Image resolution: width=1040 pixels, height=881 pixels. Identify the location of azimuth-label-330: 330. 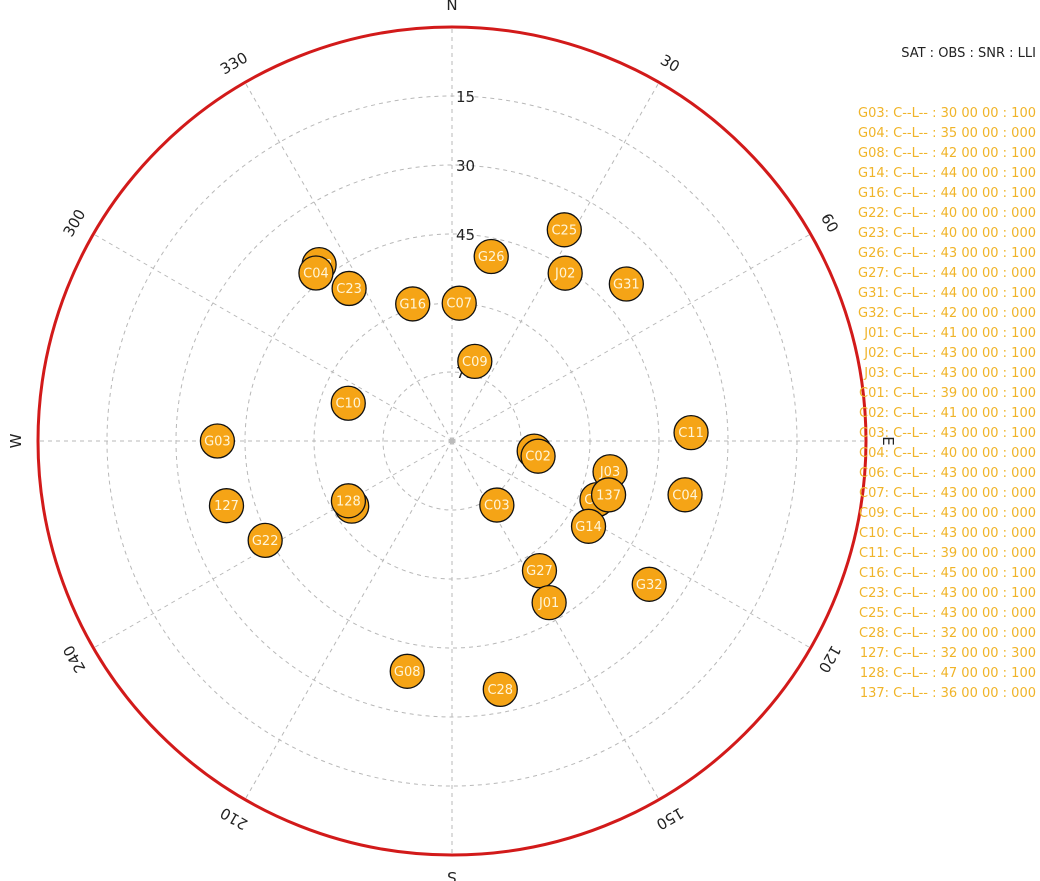
(234, 63).